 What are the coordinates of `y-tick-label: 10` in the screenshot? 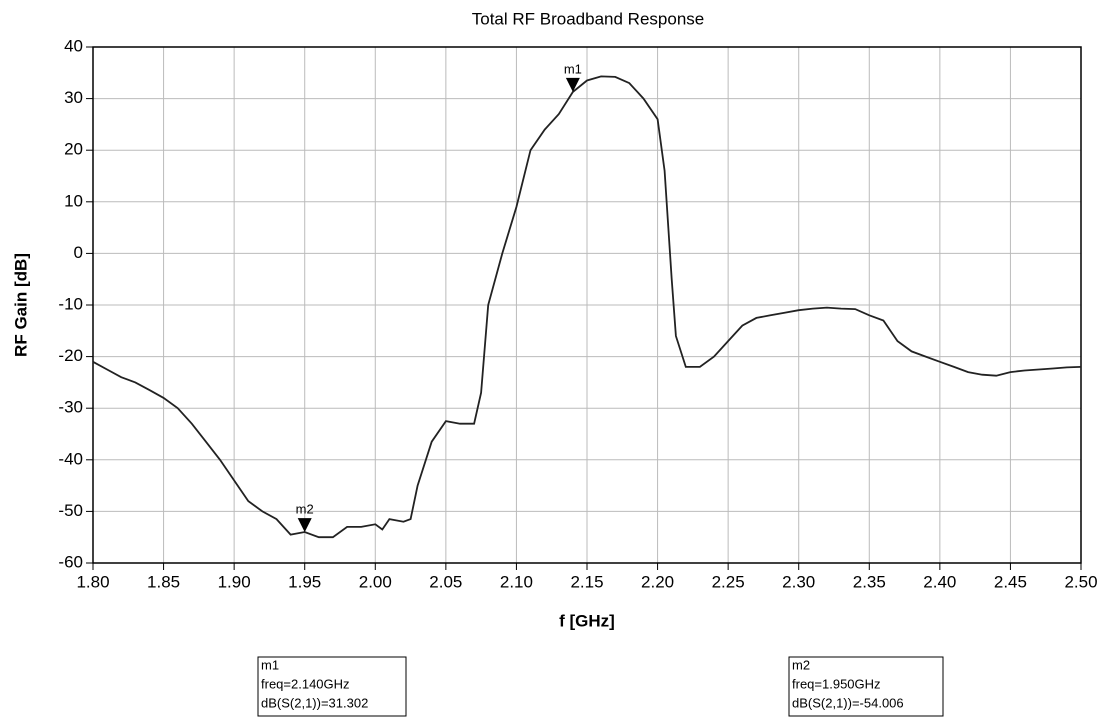 It's located at (73, 200).